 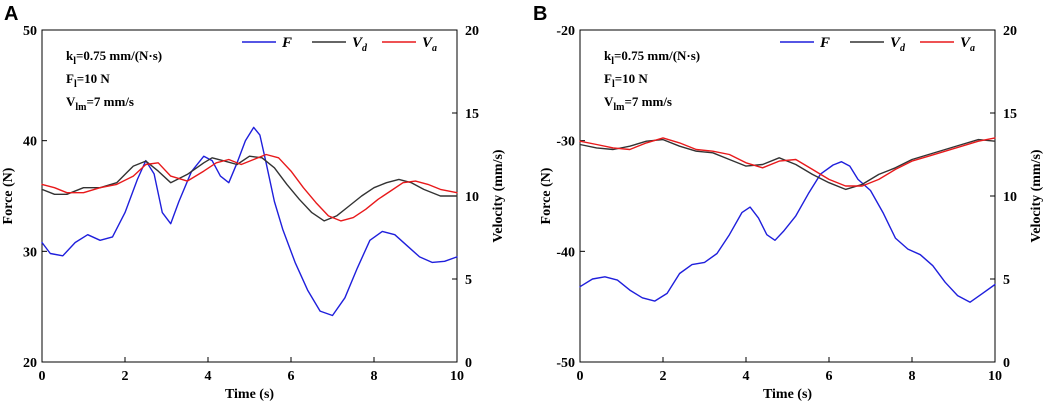 I want to click on y-left-tick-label: 30, so click(x=30, y=252).